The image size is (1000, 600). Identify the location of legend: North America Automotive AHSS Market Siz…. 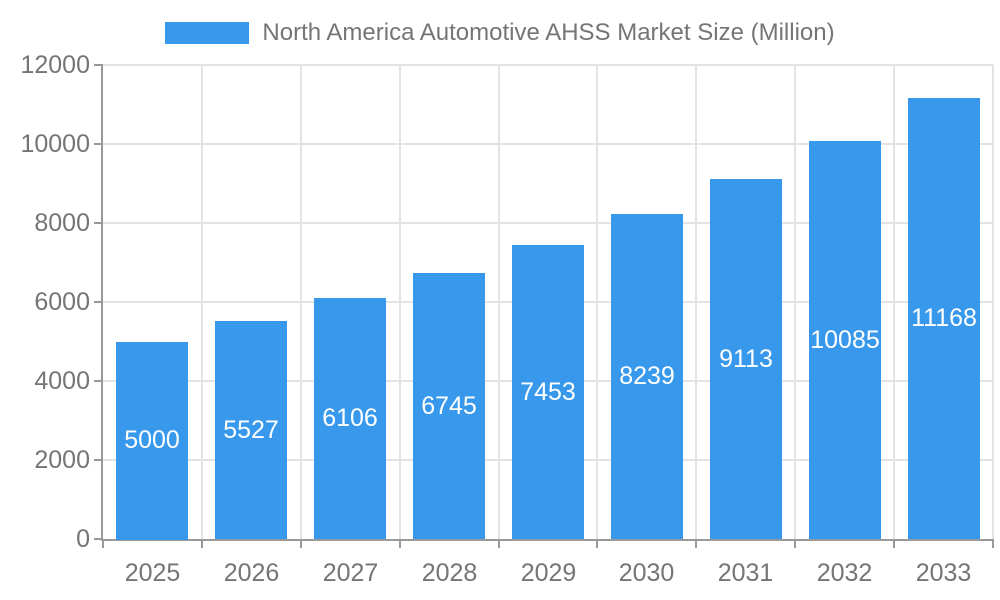
(500, 33).